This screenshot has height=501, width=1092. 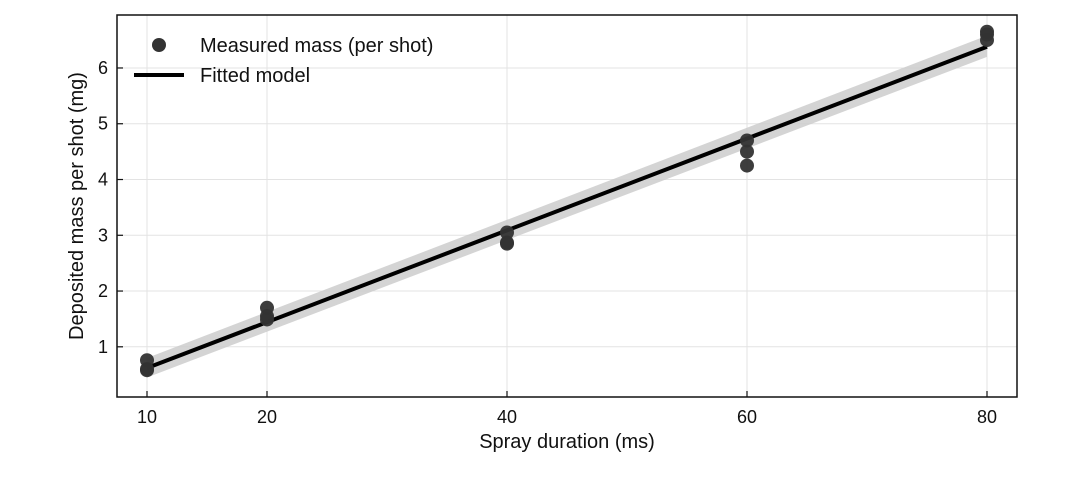 I want to click on x-axis-label: Spray duration (ms), so click(x=567, y=442).